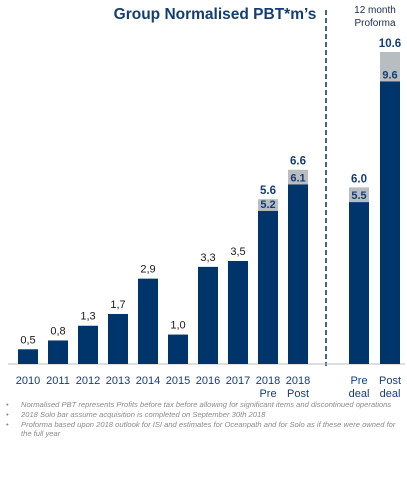 This screenshot has height=488, width=407. I want to click on data-label: 1,3, so click(87, 317).